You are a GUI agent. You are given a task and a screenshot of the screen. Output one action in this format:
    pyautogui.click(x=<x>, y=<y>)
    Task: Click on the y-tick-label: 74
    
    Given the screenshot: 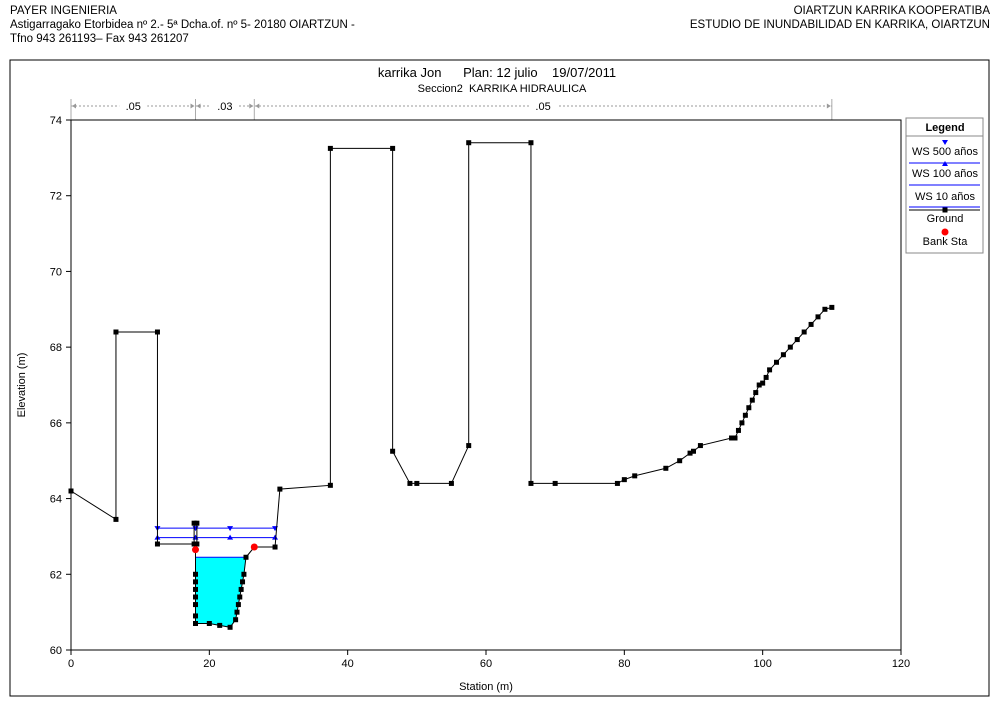 What is the action you would take?
    pyautogui.click(x=56, y=121)
    